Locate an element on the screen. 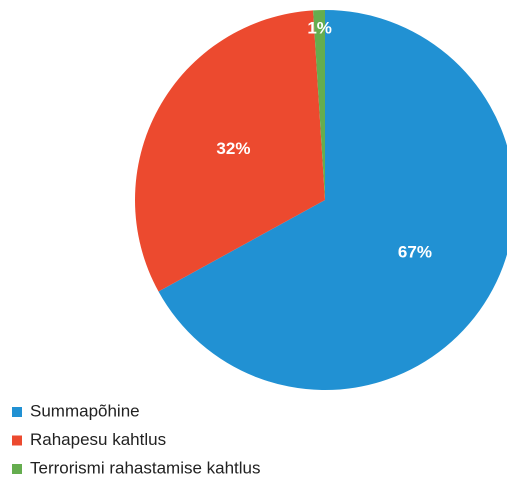  value-label: 1% is located at coordinates (319, 28).